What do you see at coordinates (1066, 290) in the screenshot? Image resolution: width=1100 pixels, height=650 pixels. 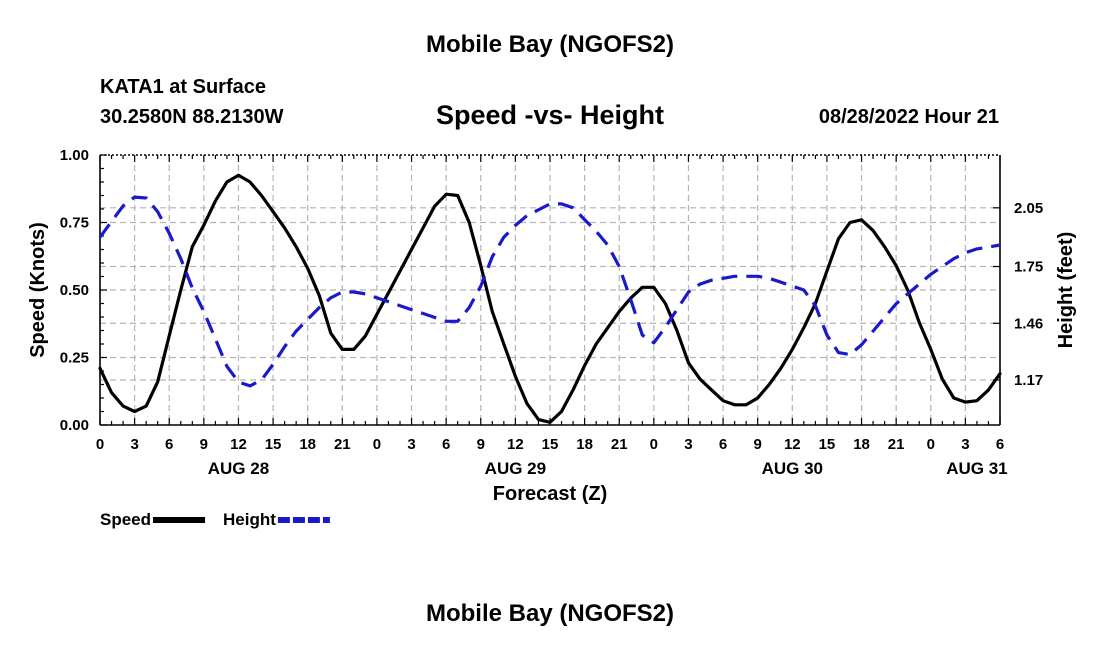 I see `y2-axis-title: Height (feet)` at bounding box center [1066, 290].